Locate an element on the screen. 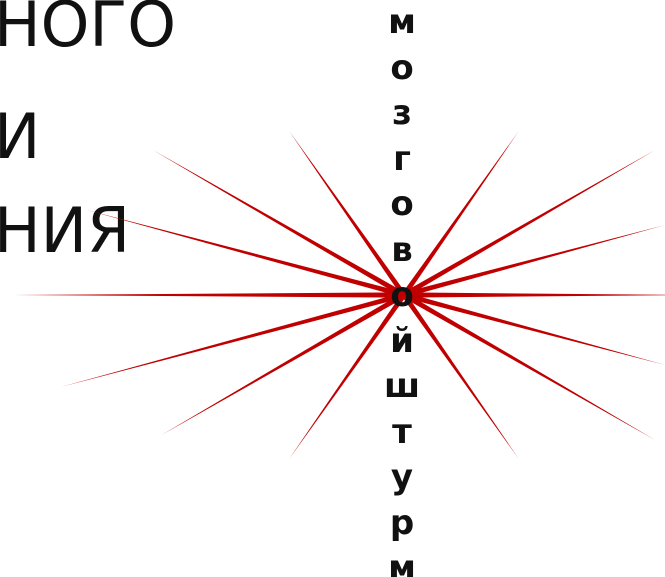 The height and width of the screenshot is (577, 665). vertical-word-letter: в is located at coordinates (402, 249).